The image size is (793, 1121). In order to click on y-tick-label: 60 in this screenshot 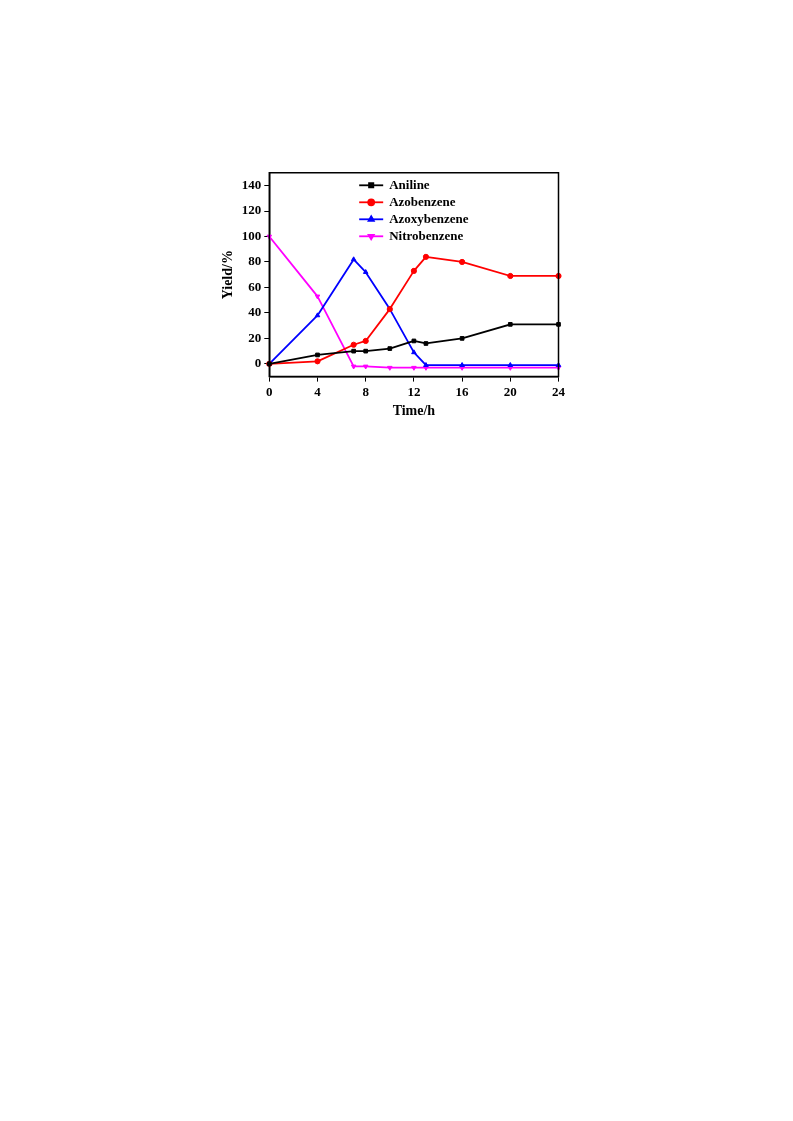, I will do `click(255, 286)`.